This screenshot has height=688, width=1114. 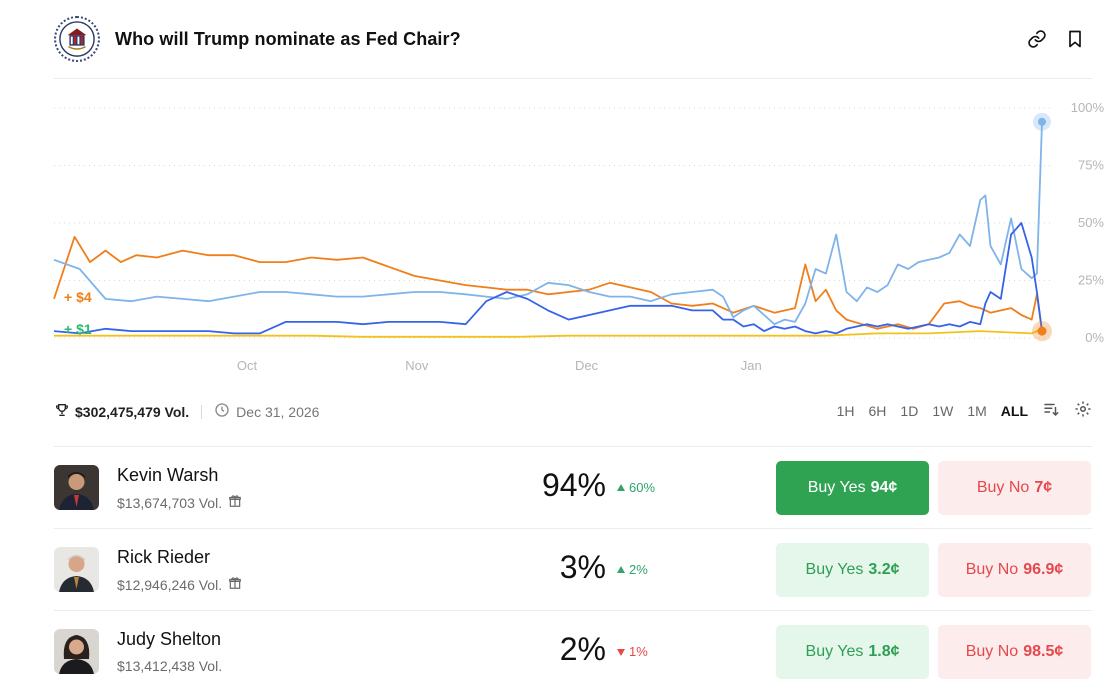 What do you see at coordinates (77, 39) in the screenshot?
I see `federal-reserve-seal-icon` at bounding box center [77, 39].